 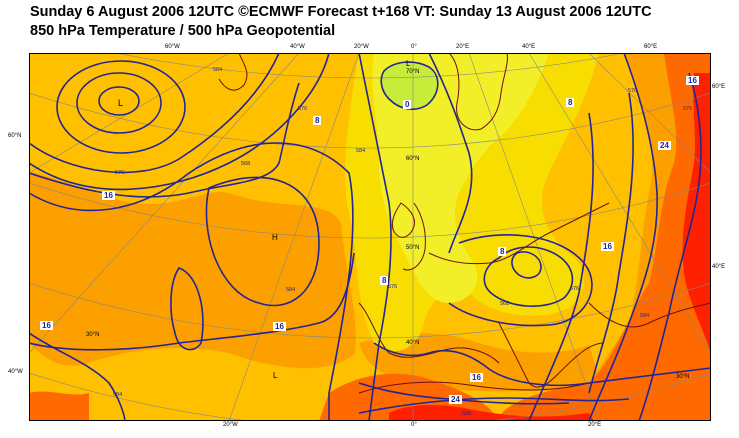 What do you see at coordinates (463, 47) in the screenshot?
I see `frame-label-top-20e: 20°E` at bounding box center [463, 47].